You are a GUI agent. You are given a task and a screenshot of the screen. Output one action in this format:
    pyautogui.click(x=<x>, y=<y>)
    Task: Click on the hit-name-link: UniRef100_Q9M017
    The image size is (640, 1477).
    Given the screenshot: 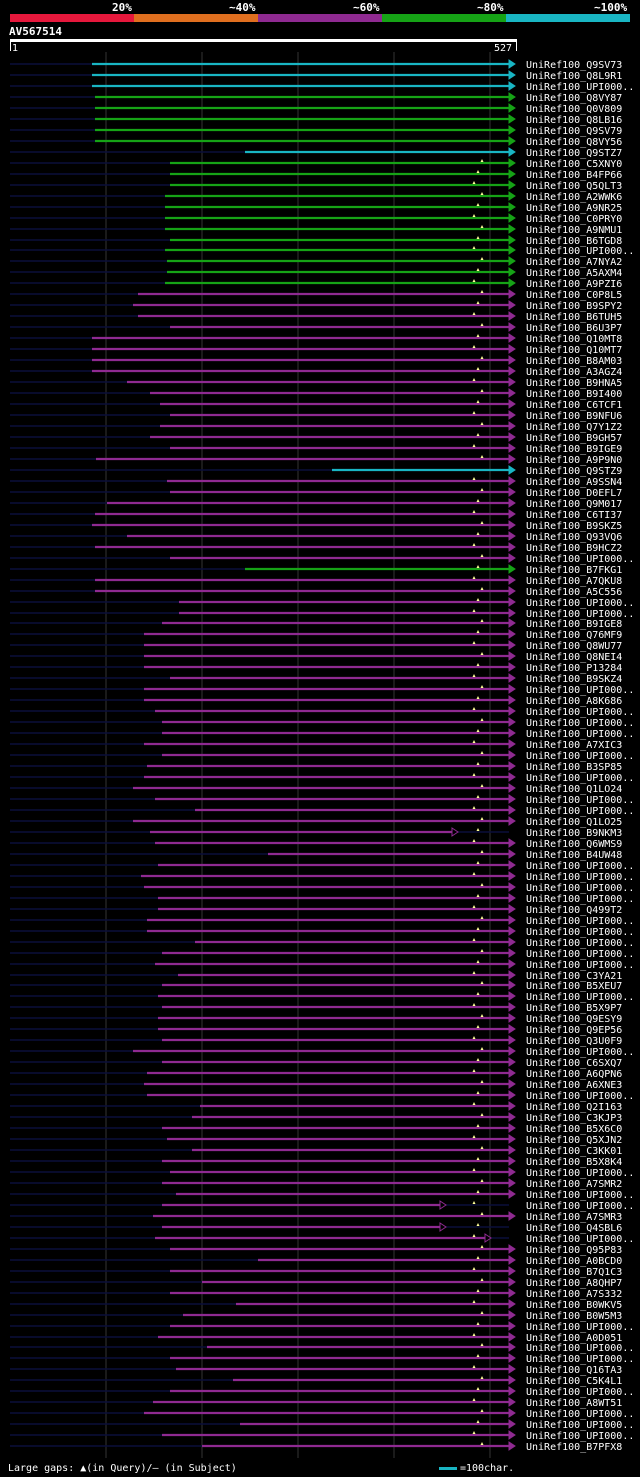 What is the action you would take?
    pyautogui.click(x=574, y=504)
    